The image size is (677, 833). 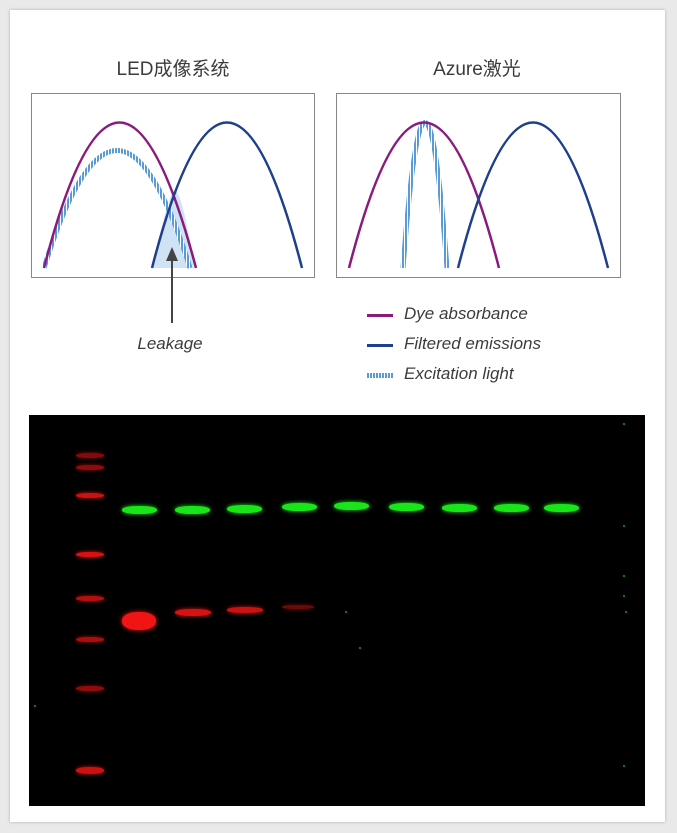 I want to click on led-panel-title: LED成像系统, so click(x=173, y=69).